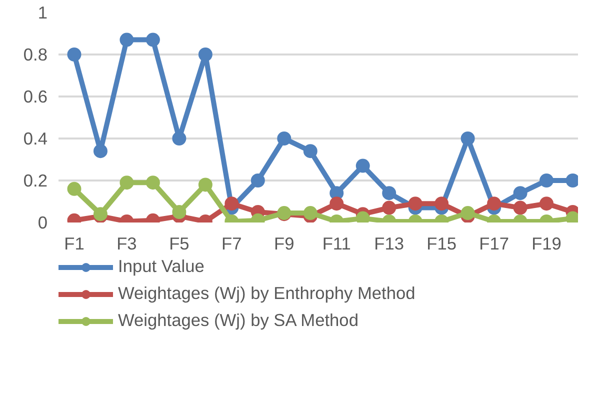  I want to click on y-tick-label: 0.8, so click(35, 54).